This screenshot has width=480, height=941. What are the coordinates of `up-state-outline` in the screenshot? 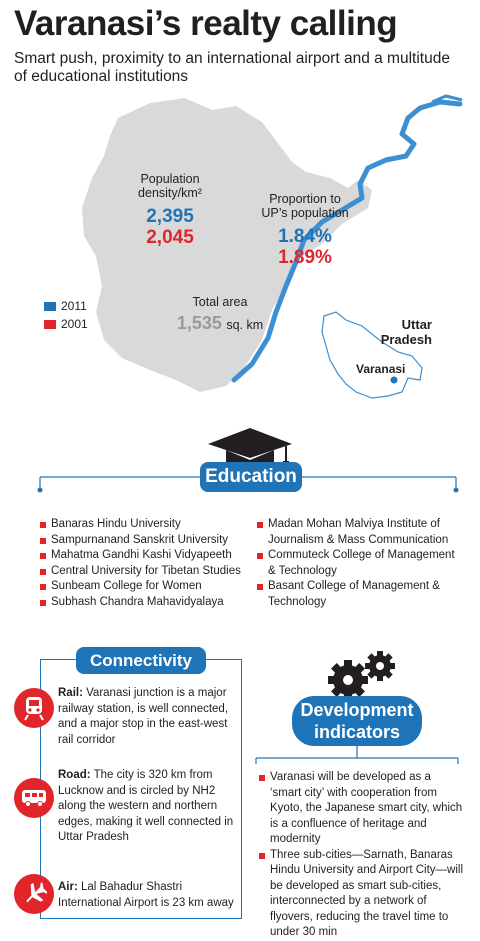 It's located at (372, 355).